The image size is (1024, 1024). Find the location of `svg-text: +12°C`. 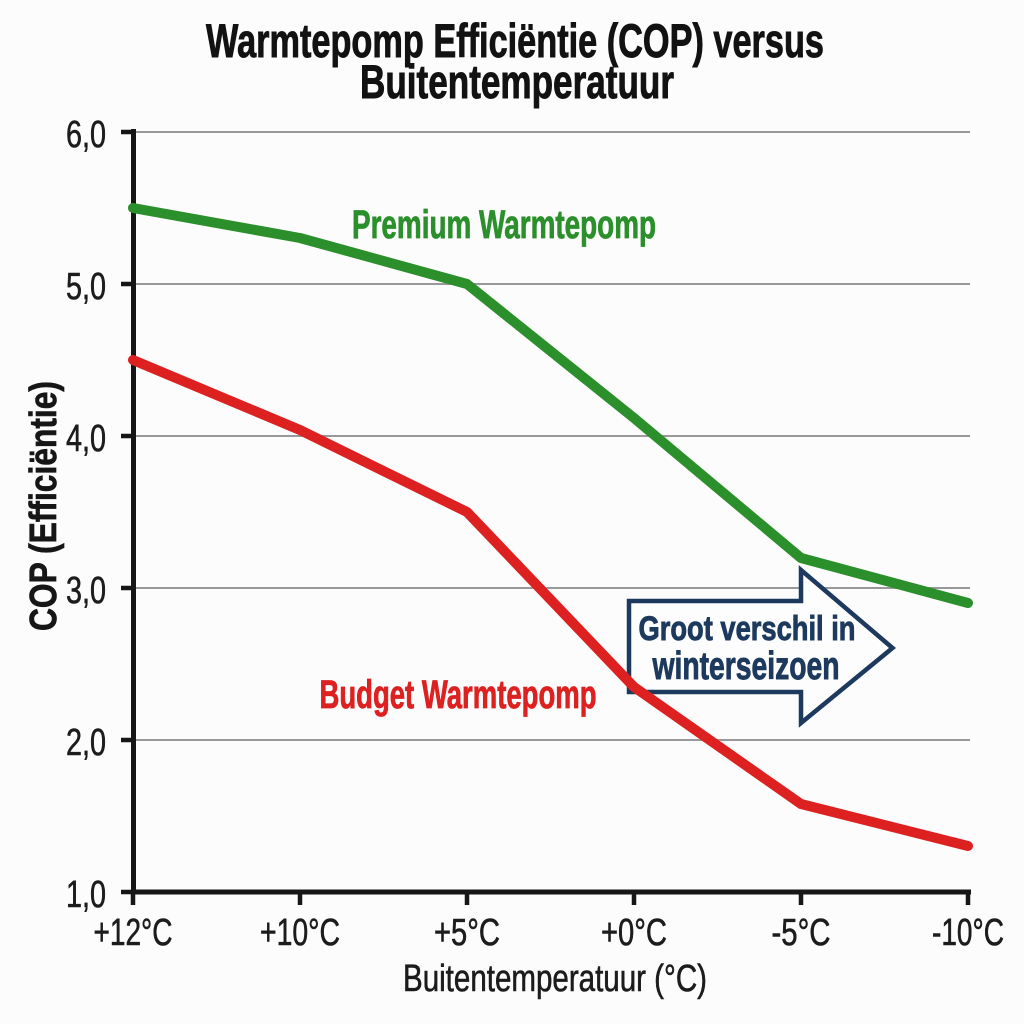

svg-text: +12°C is located at coordinates (133, 933).